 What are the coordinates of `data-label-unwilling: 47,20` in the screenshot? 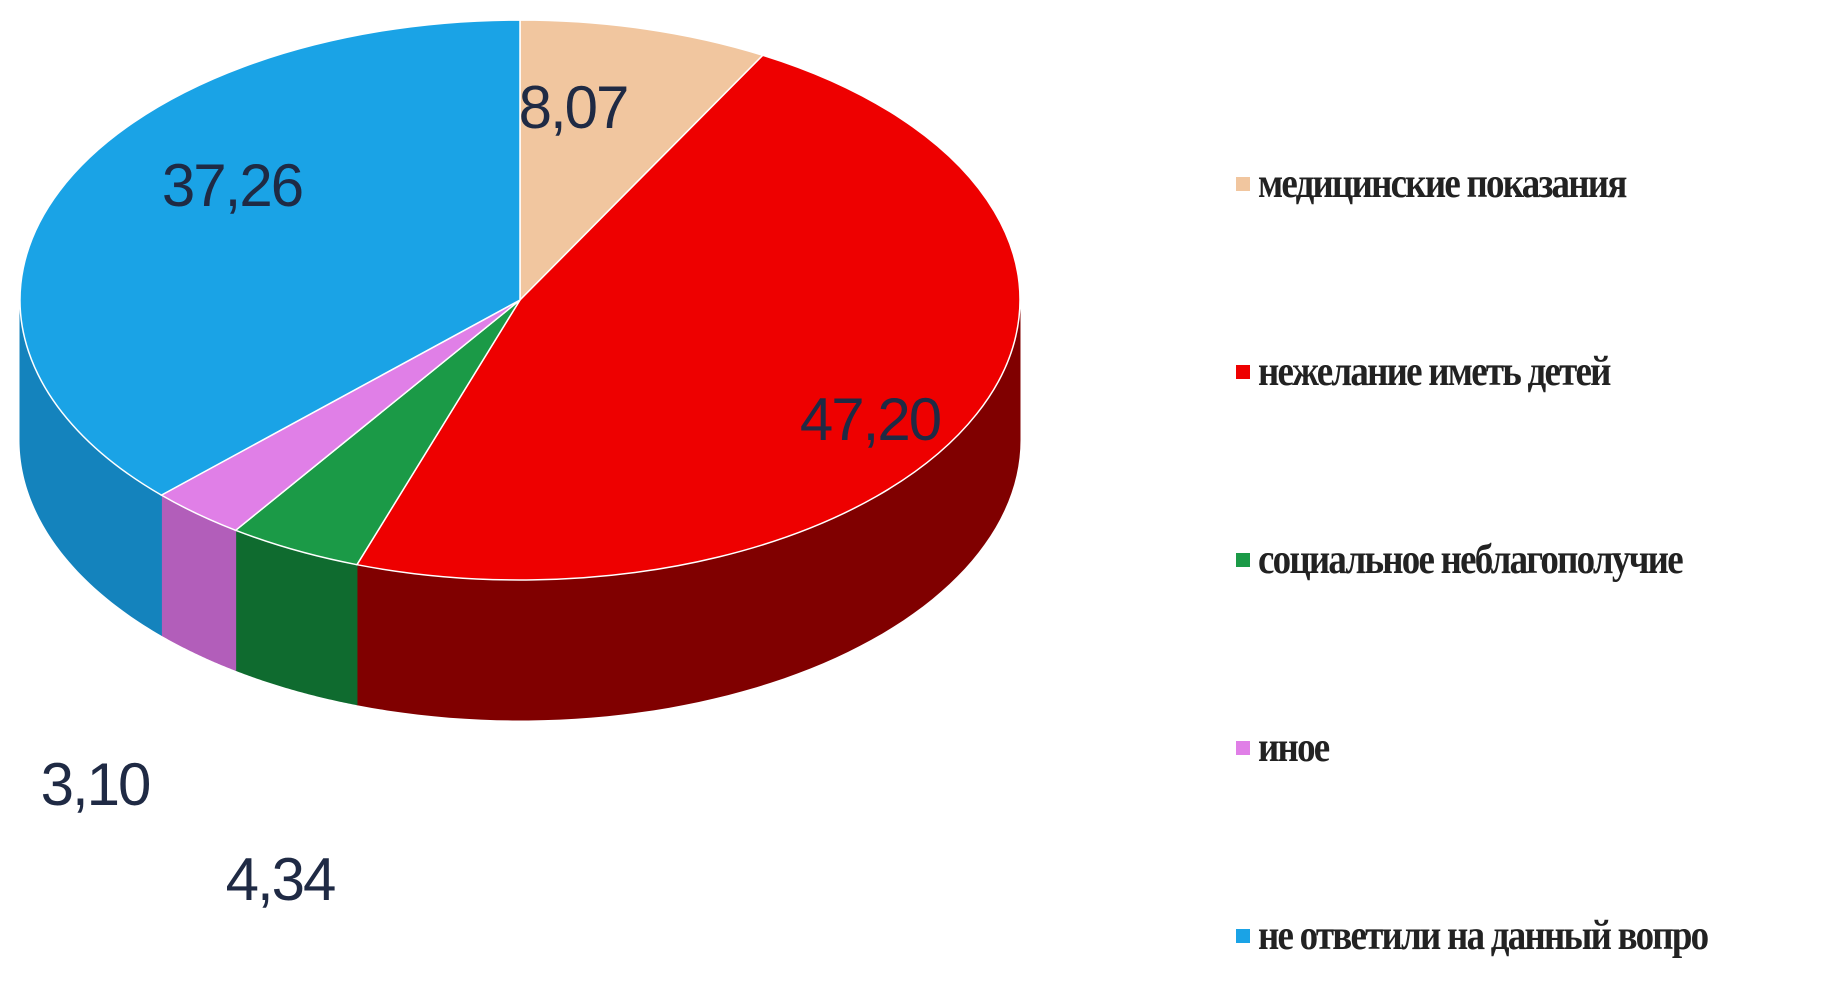 It's located at (870, 419).